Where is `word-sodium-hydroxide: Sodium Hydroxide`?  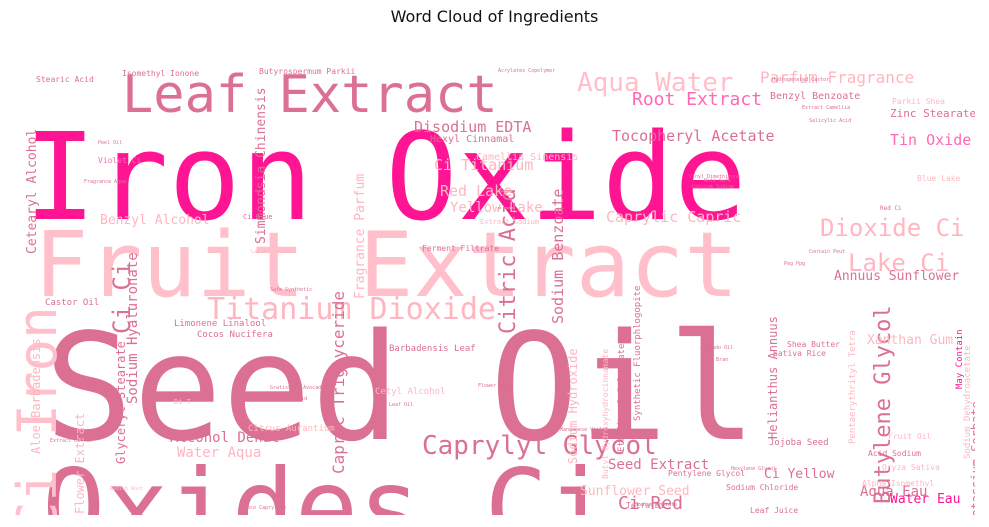
word-sodium-hydroxide: Sodium Hydroxide is located at coordinates (573, 406).